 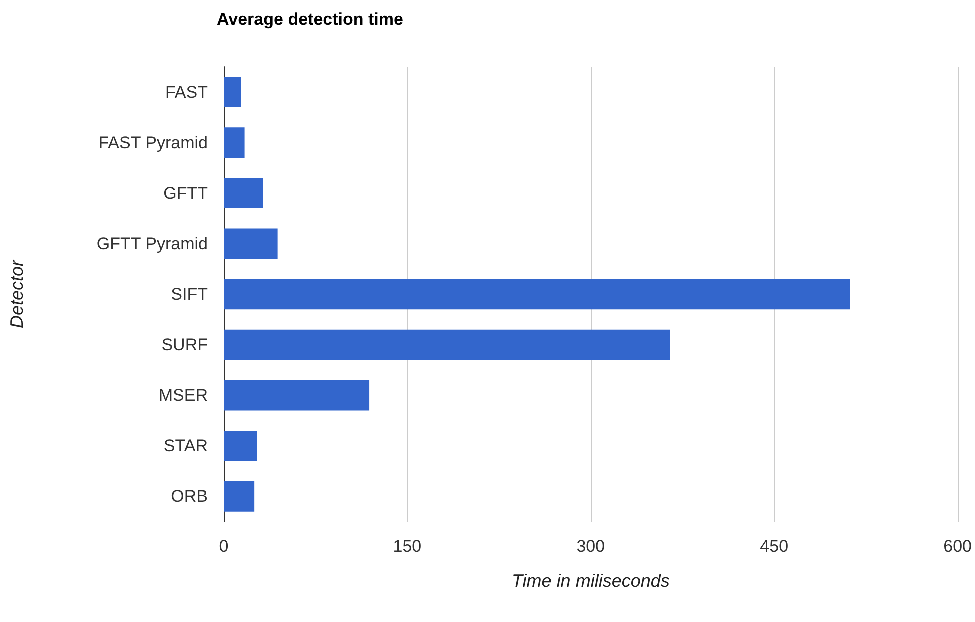 I want to click on y-tick-label: FAST, so click(x=186, y=92).